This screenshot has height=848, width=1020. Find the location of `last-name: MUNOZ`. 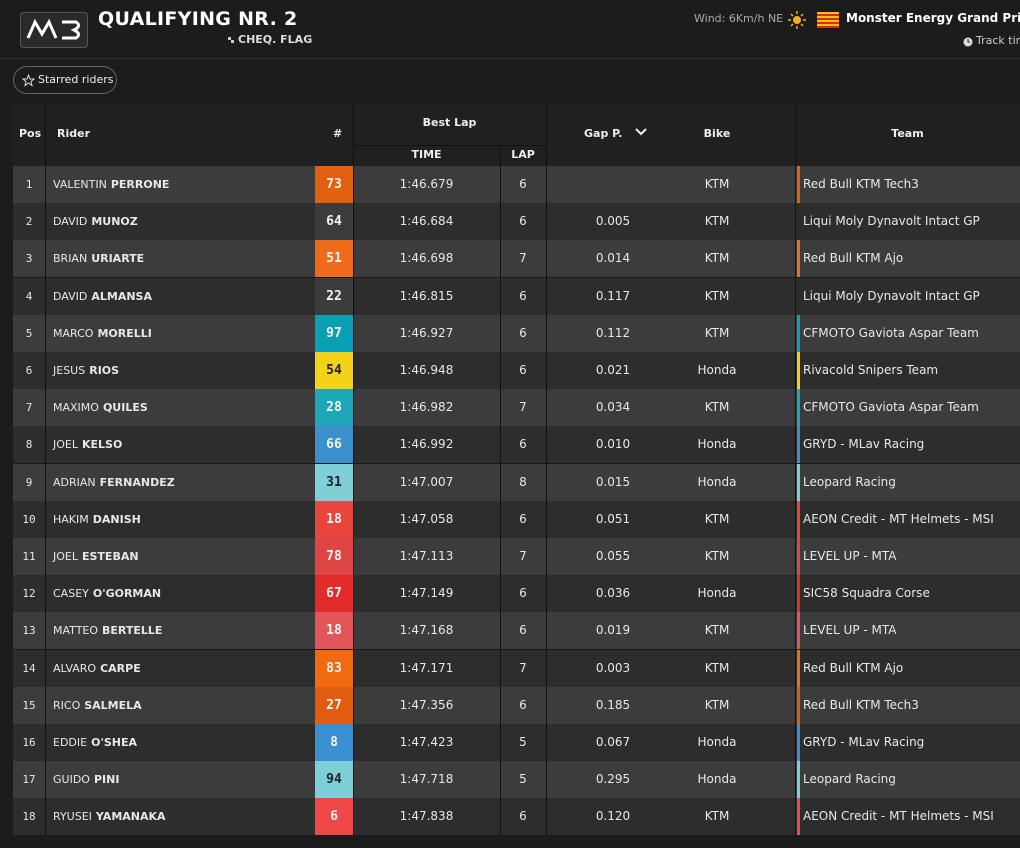

last-name: MUNOZ is located at coordinates (114, 222).